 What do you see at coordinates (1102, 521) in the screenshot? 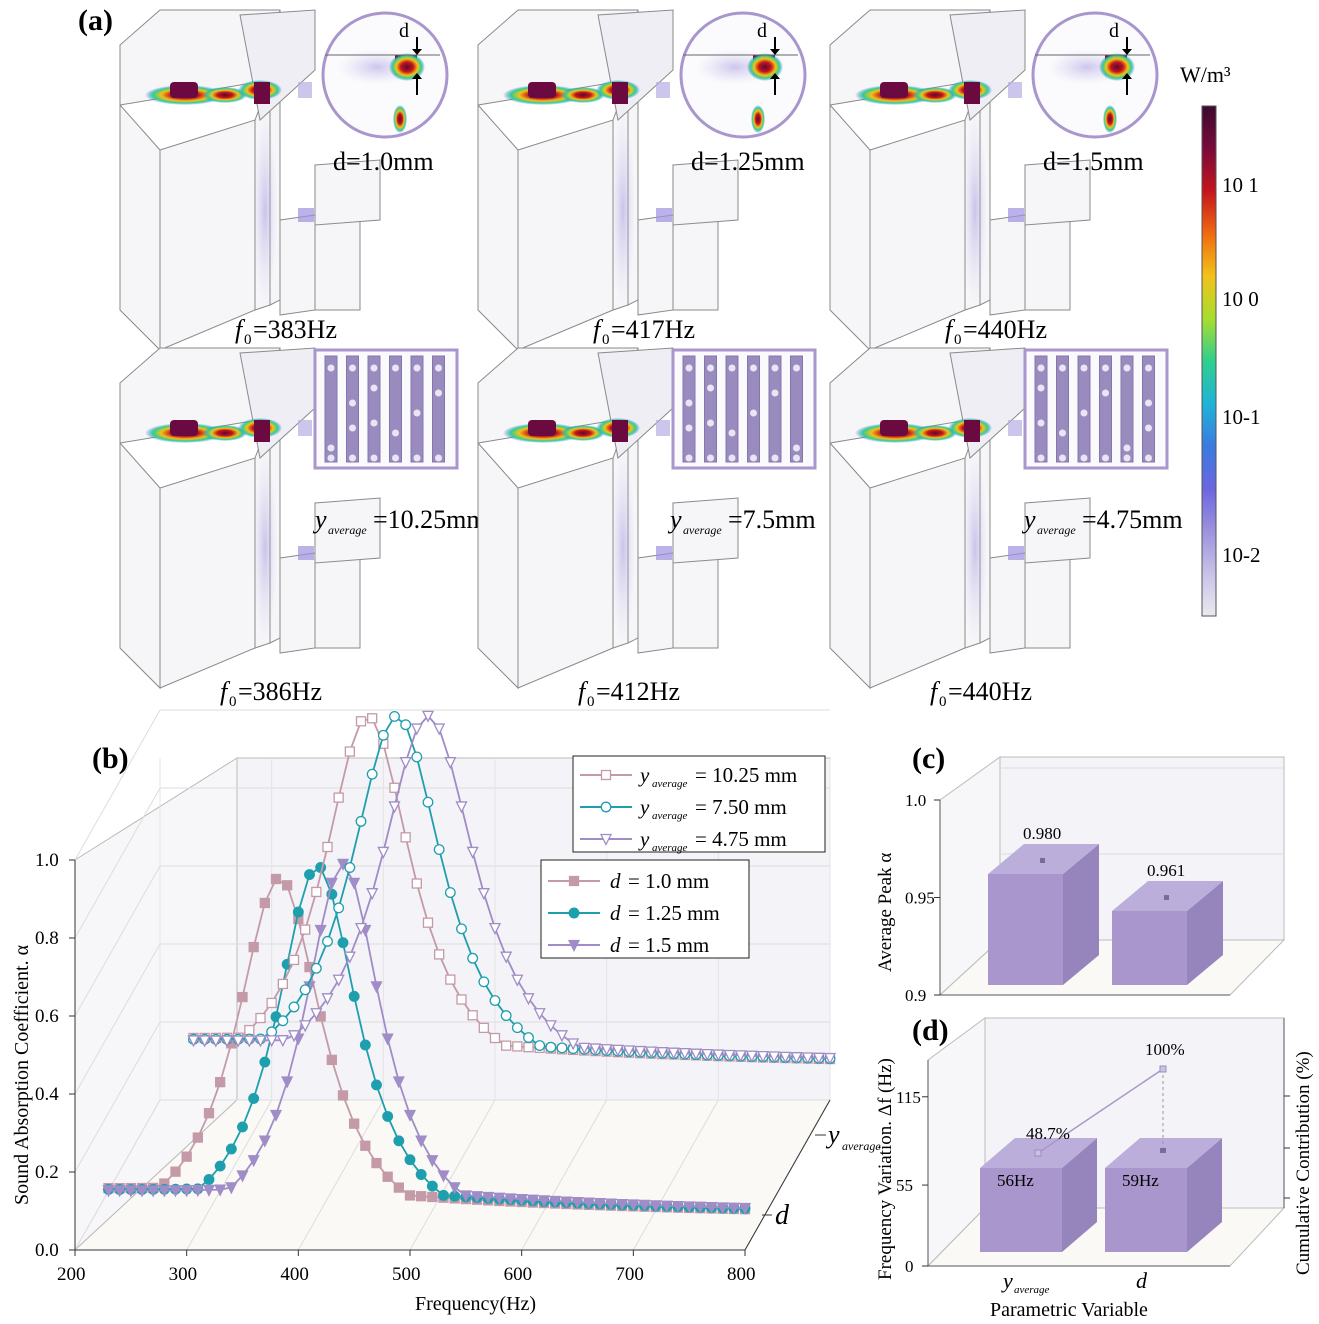
I see `param-label: y average =4.75mm` at bounding box center [1102, 521].